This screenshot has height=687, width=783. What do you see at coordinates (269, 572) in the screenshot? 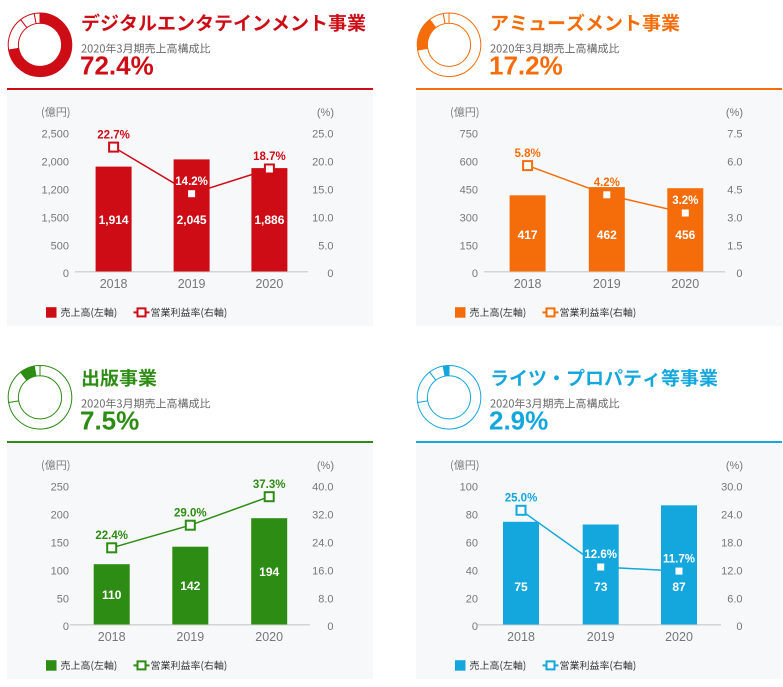
I see `svg-text: 194` at bounding box center [269, 572].